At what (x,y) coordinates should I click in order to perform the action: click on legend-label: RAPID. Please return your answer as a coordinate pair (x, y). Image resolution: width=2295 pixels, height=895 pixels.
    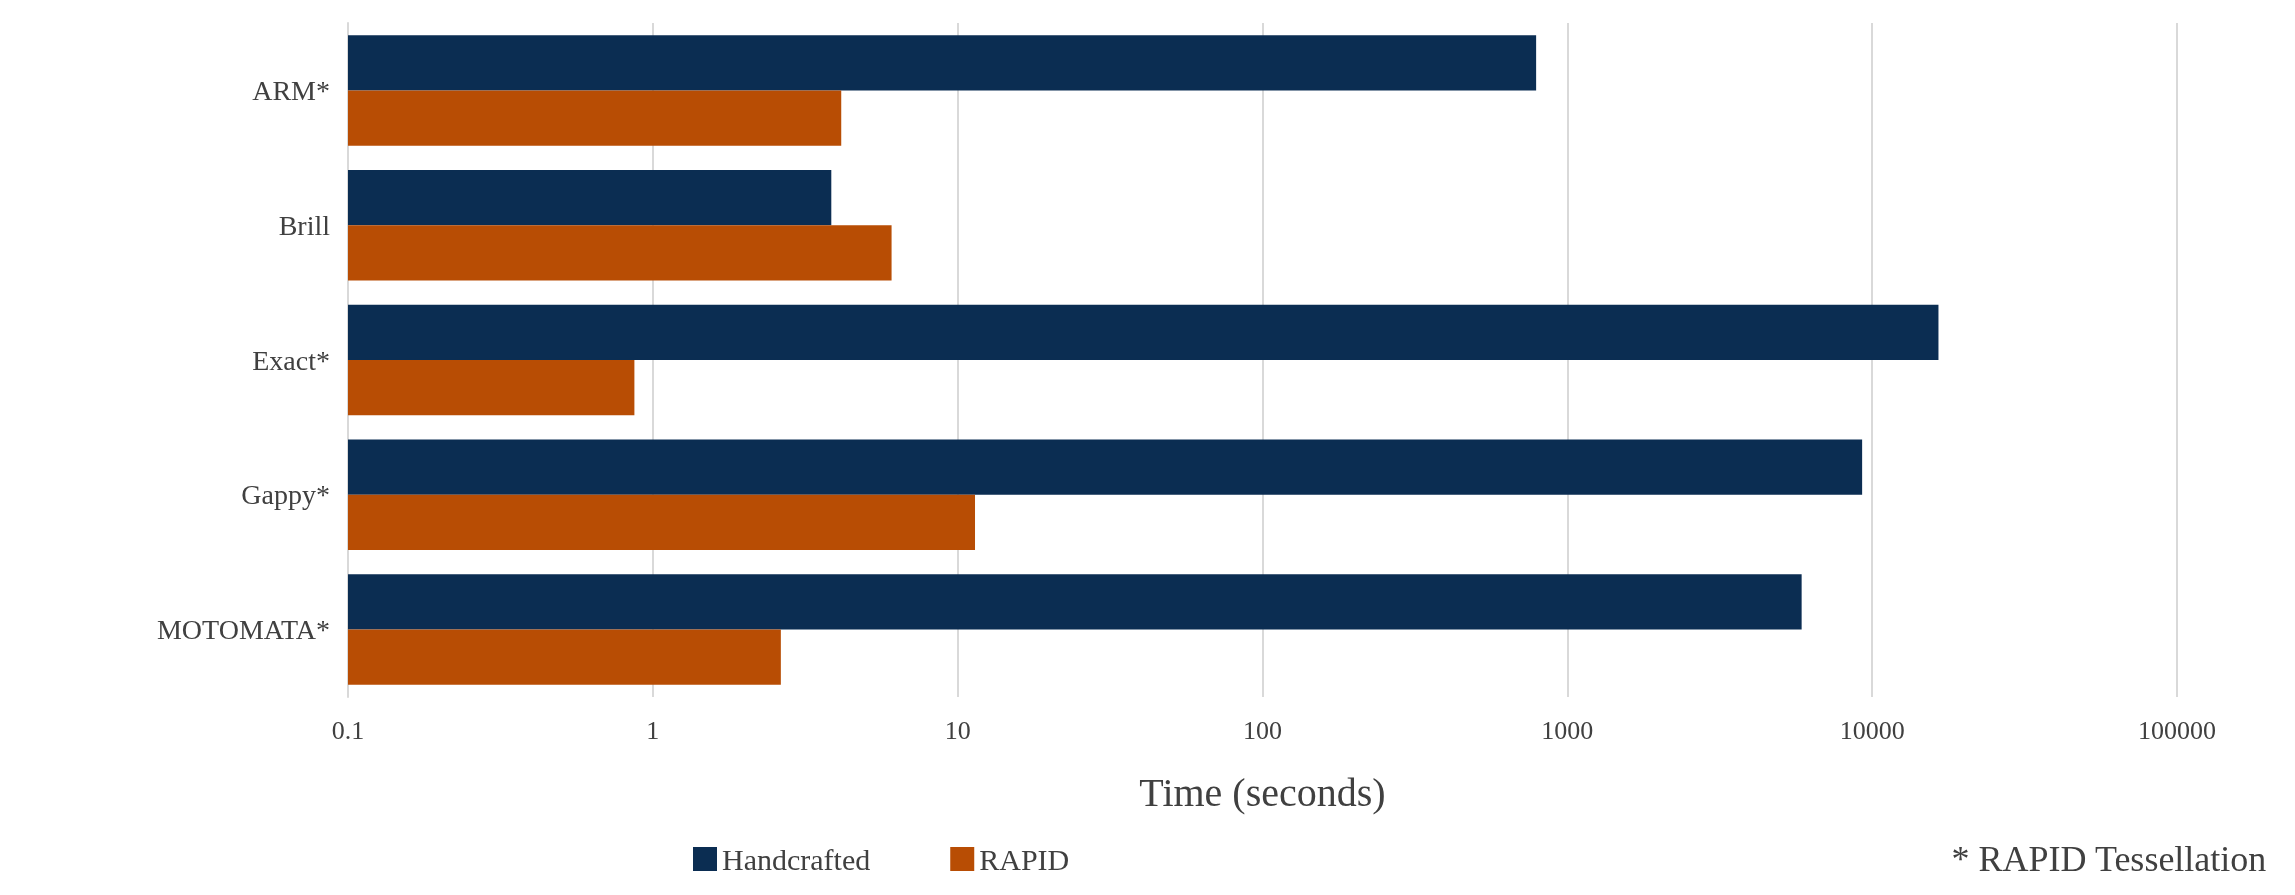
    Looking at the image, I should click on (1024, 859).